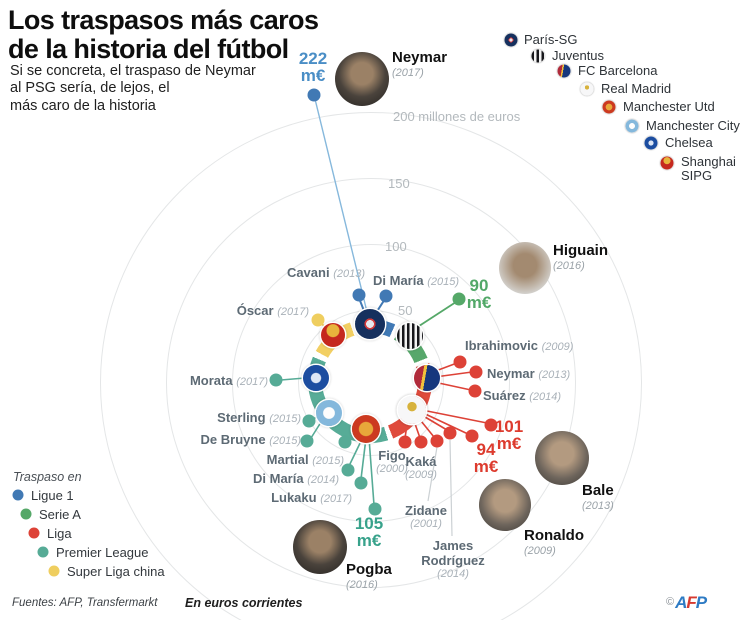  Describe the element at coordinates (345, 442) in the screenshot. I see `dot-martial-2015` at that location.